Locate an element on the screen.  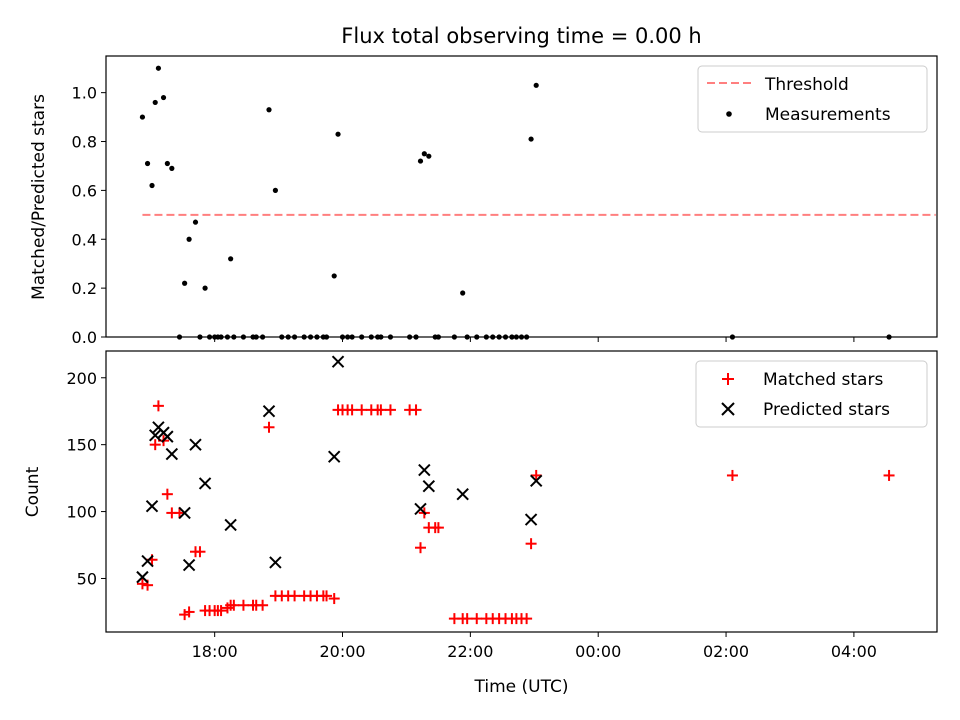
bottom-legend: Matched stars Predicted stars is located at coordinates (811, 394).